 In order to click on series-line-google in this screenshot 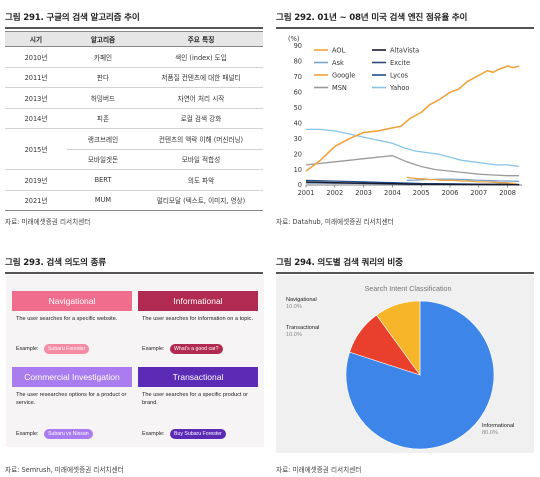, I will do `click(412, 118)`.